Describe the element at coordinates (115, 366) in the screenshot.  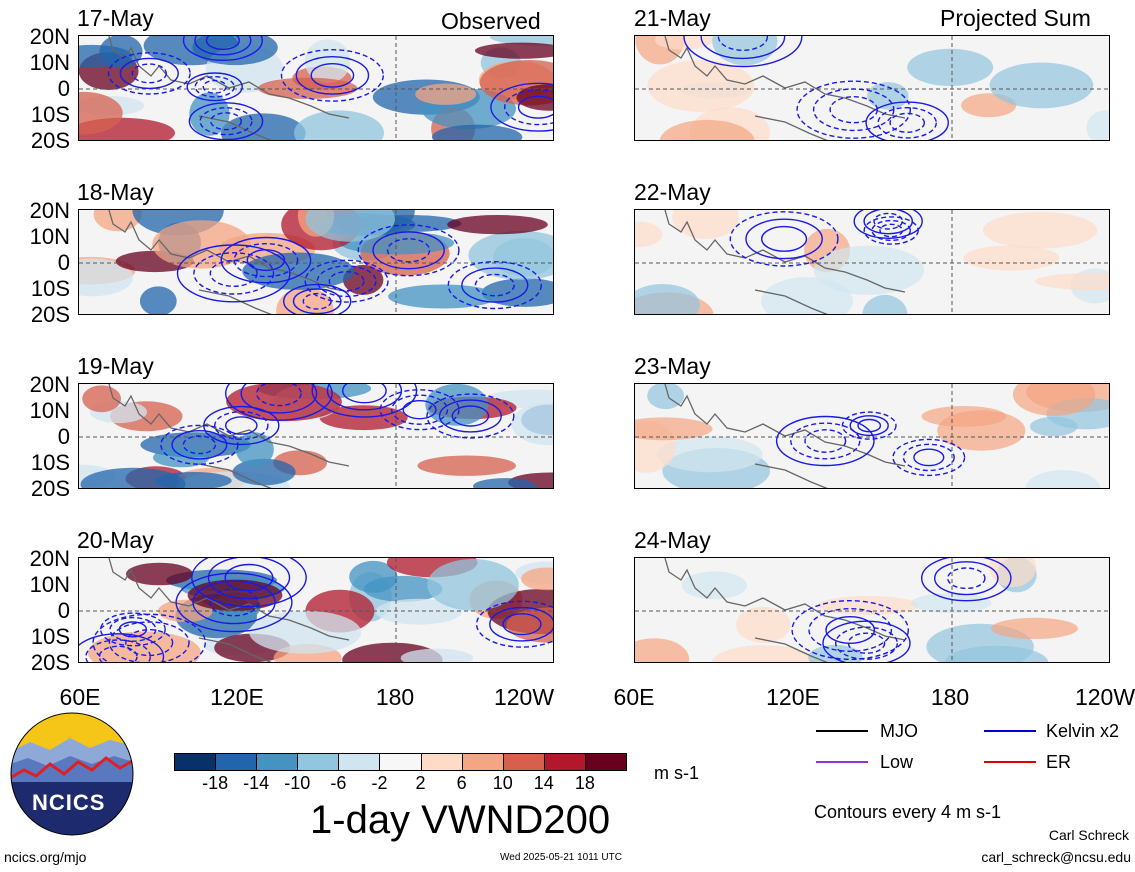
I see `panel-date-left-3: 19-May` at that location.